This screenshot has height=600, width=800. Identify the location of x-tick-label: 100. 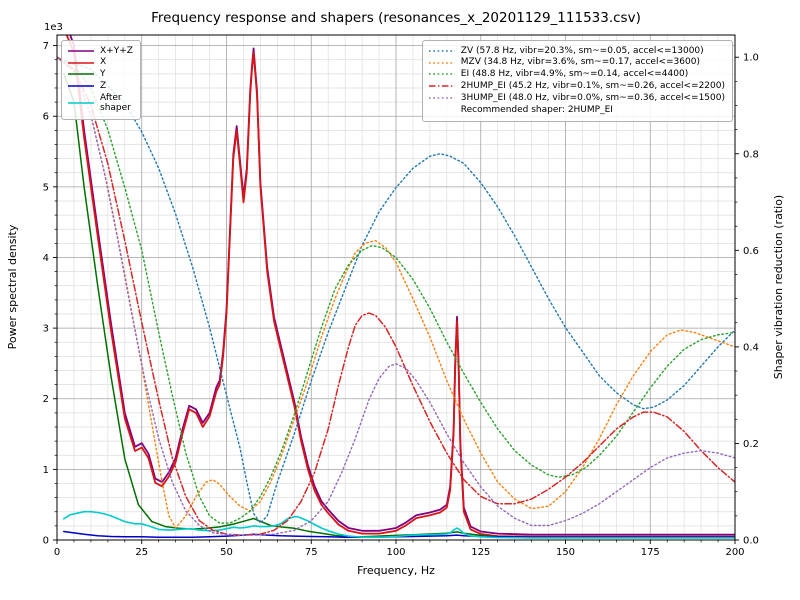
(395, 552).